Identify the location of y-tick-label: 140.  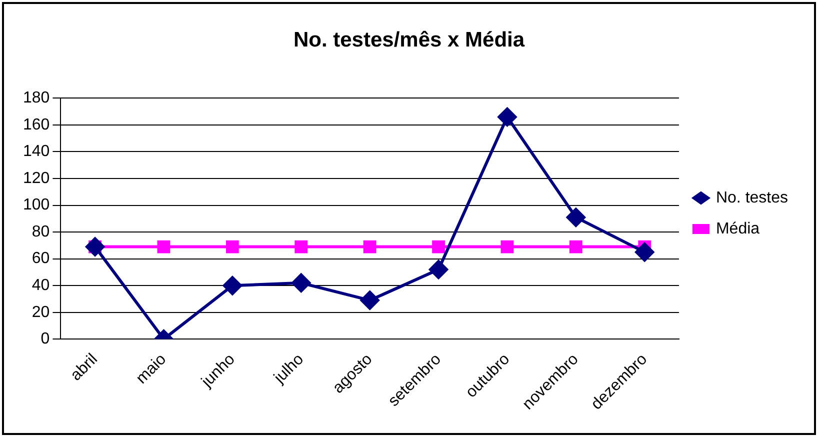
(36, 151).